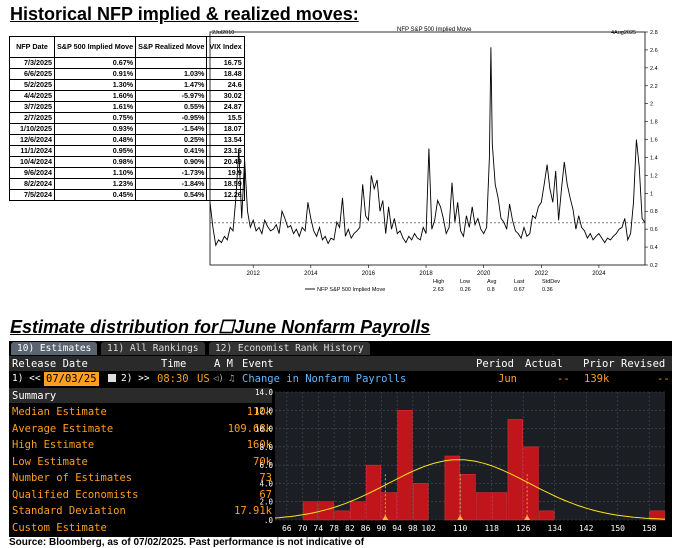 The width and height of the screenshot is (681, 548). I want to click on stat-label: Last, so click(519, 282).